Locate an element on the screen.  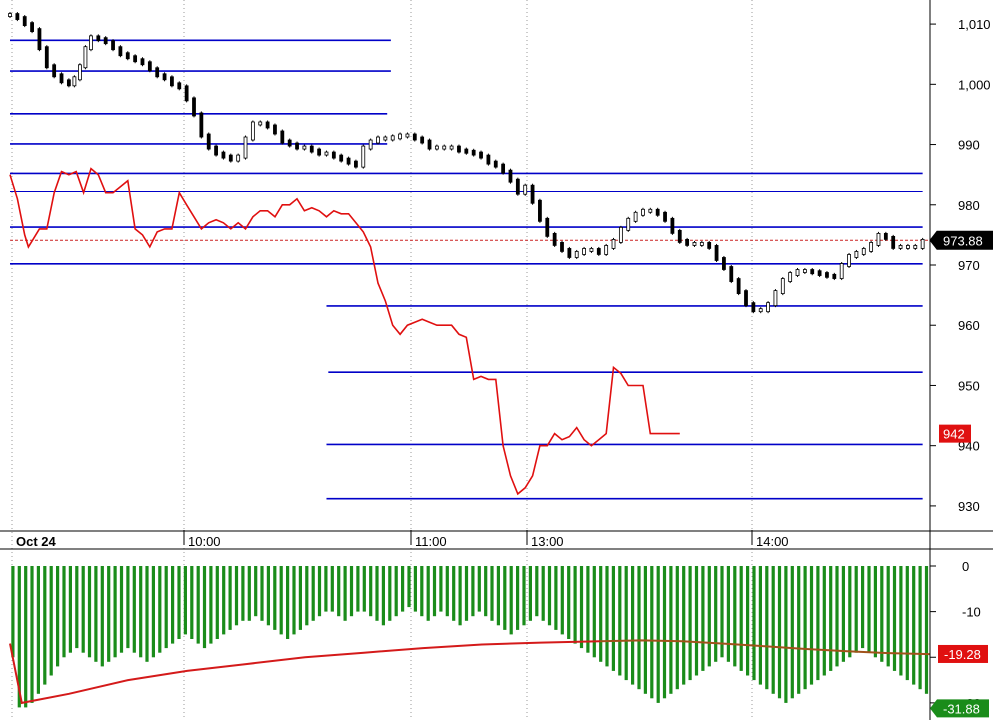
indicator-value-label-red-text: -19.28 is located at coordinates (962, 654).